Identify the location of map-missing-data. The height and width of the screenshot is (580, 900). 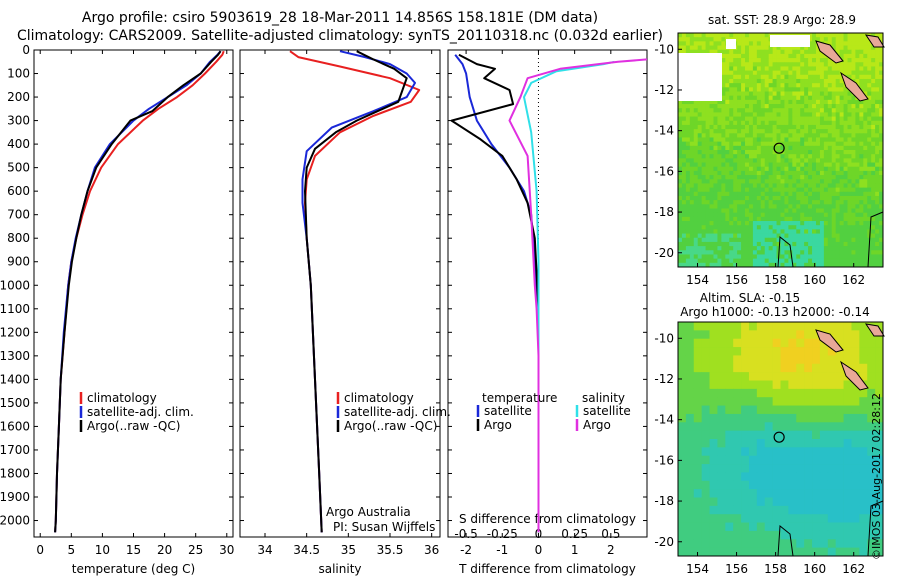
(790, 41).